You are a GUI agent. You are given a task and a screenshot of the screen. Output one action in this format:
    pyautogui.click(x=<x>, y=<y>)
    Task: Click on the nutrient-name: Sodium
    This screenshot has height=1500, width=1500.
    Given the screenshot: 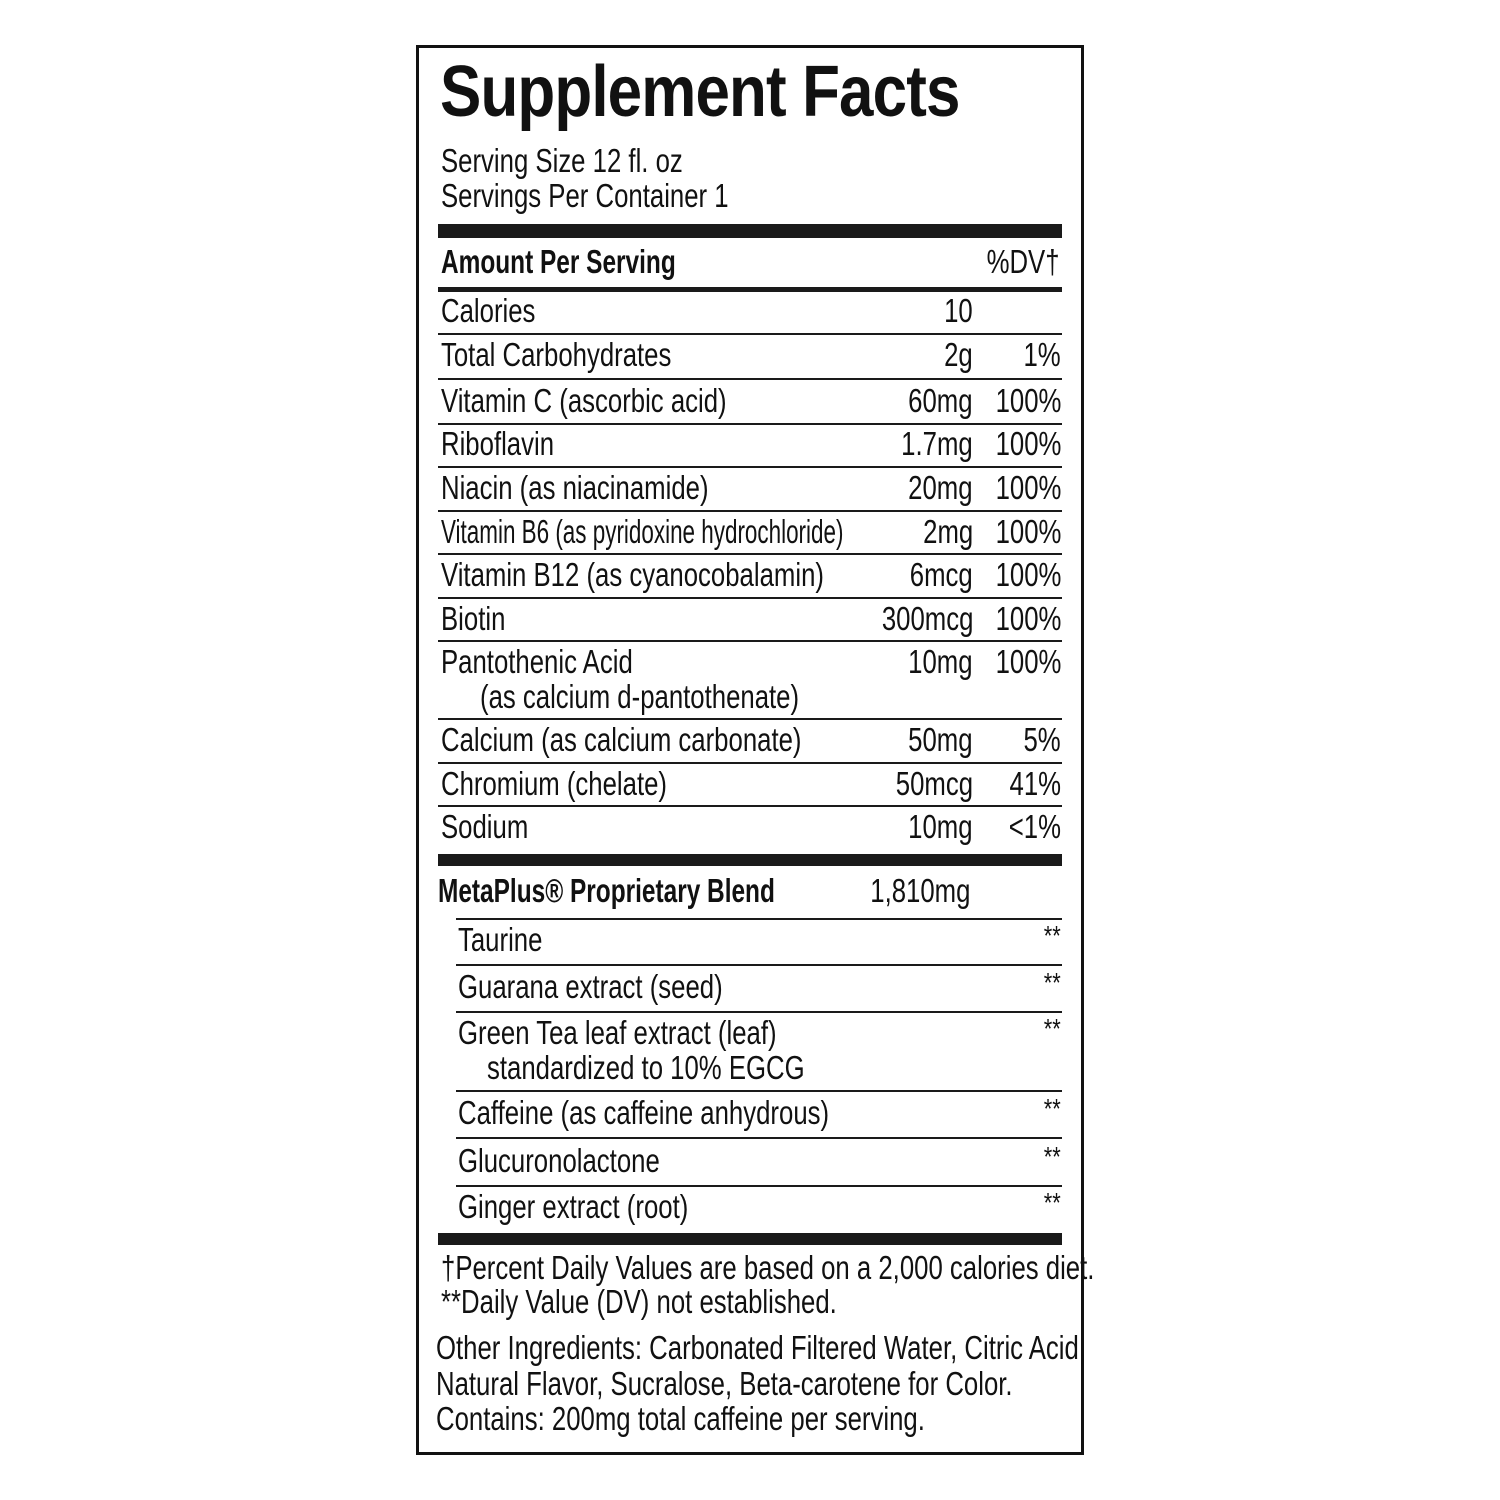 What is the action you would take?
    pyautogui.click(x=485, y=826)
    